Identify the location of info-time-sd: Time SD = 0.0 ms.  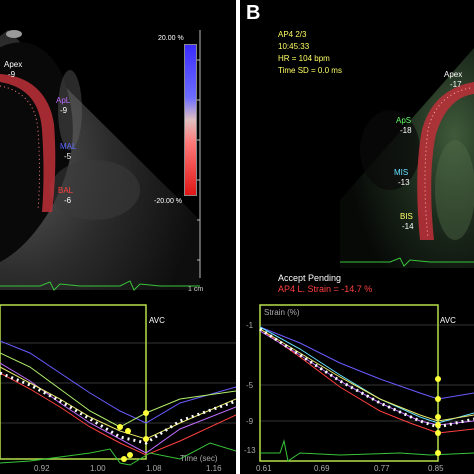
(310, 70).